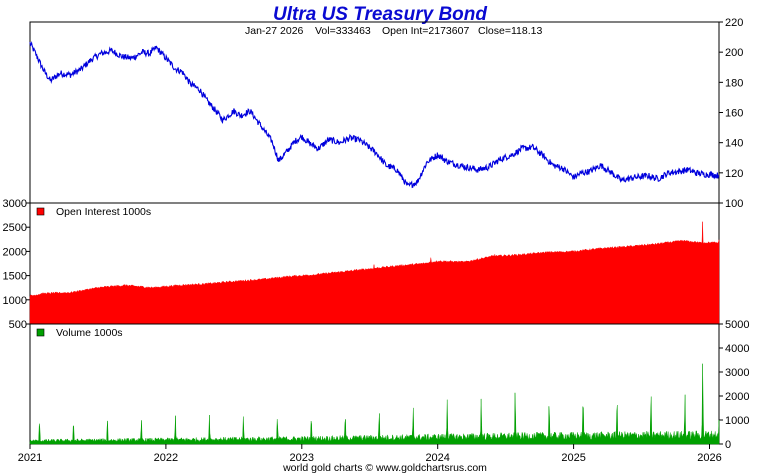 The height and width of the screenshot is (475, 760). I want to click on info-close: Close=118.13, so click(510, 31).